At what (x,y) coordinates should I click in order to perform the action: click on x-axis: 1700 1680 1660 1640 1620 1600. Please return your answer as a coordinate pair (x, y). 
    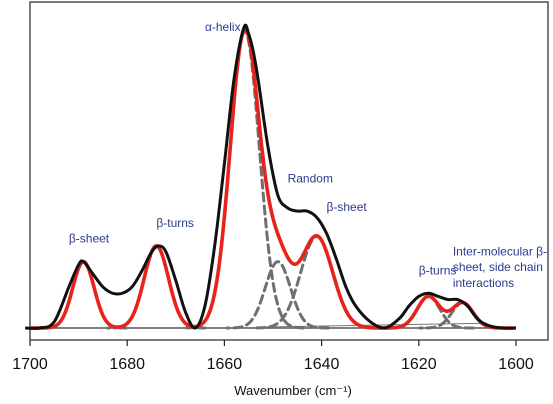
    Looking at the image, I should click on (273, 356).